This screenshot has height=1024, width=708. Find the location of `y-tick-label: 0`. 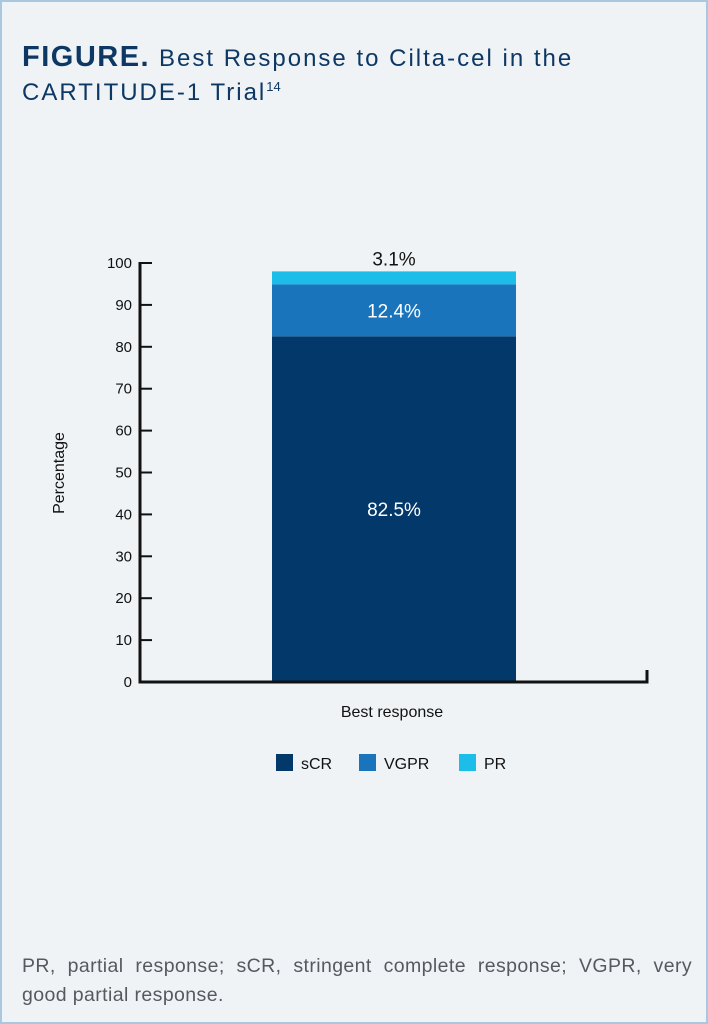

y-tick-label: 0 is located at coordinates (128, 682).